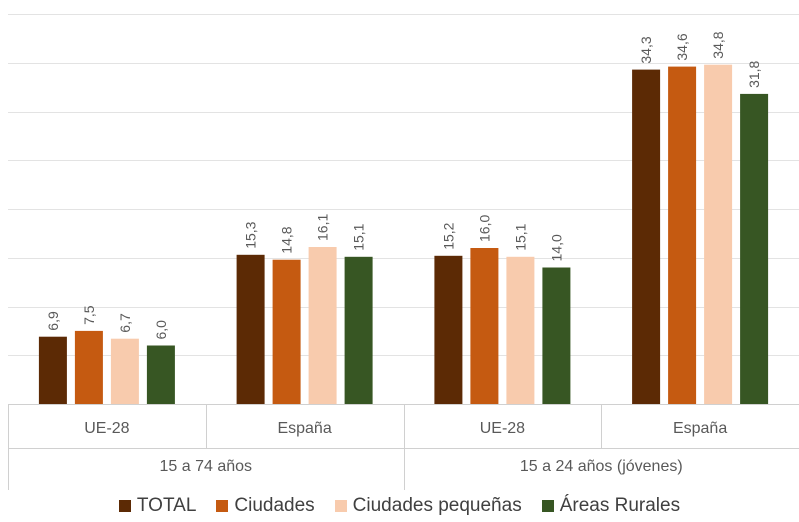 The width and height of the screenshot is (799, 522). Describe the element at coordinates (161, 330) in the screenshot. I see `data-label: 6,0` at that location.